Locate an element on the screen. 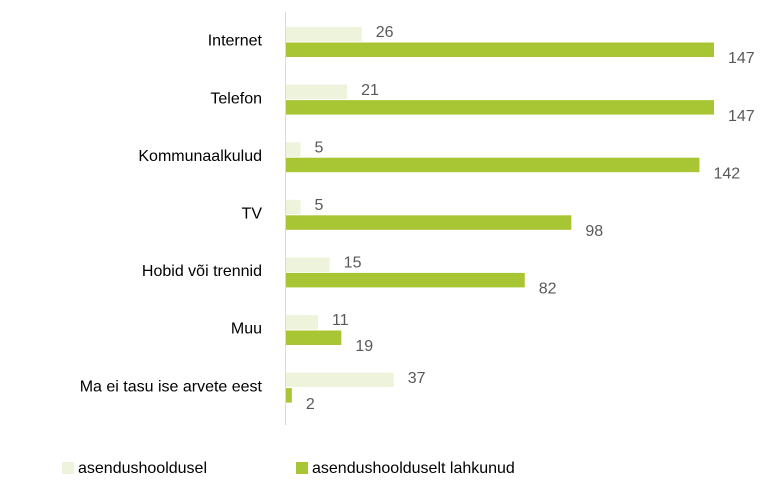 The height and width of the screenshot is (483, 766). value-label: 142 is located at coordinates (726, 173).